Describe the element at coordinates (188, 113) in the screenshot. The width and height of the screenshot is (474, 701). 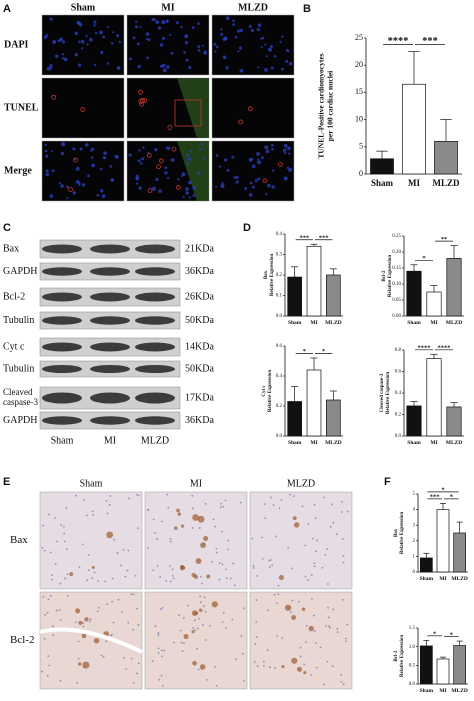
I see `inset-box` at that location.